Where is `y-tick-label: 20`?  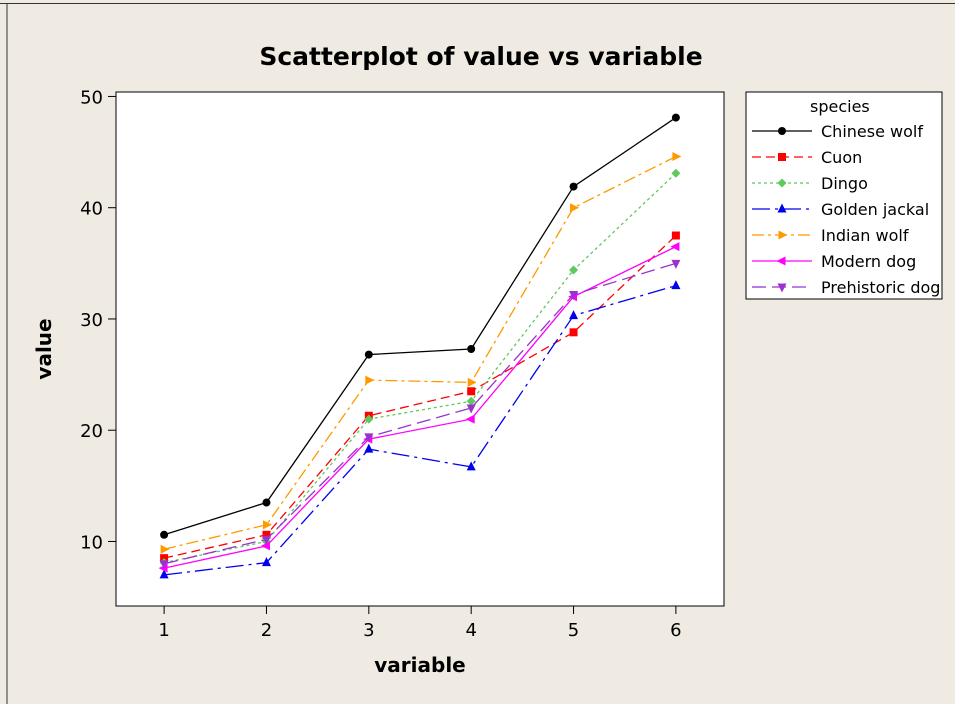
y-tick-label: 20 is located at coordinates (91, 431).